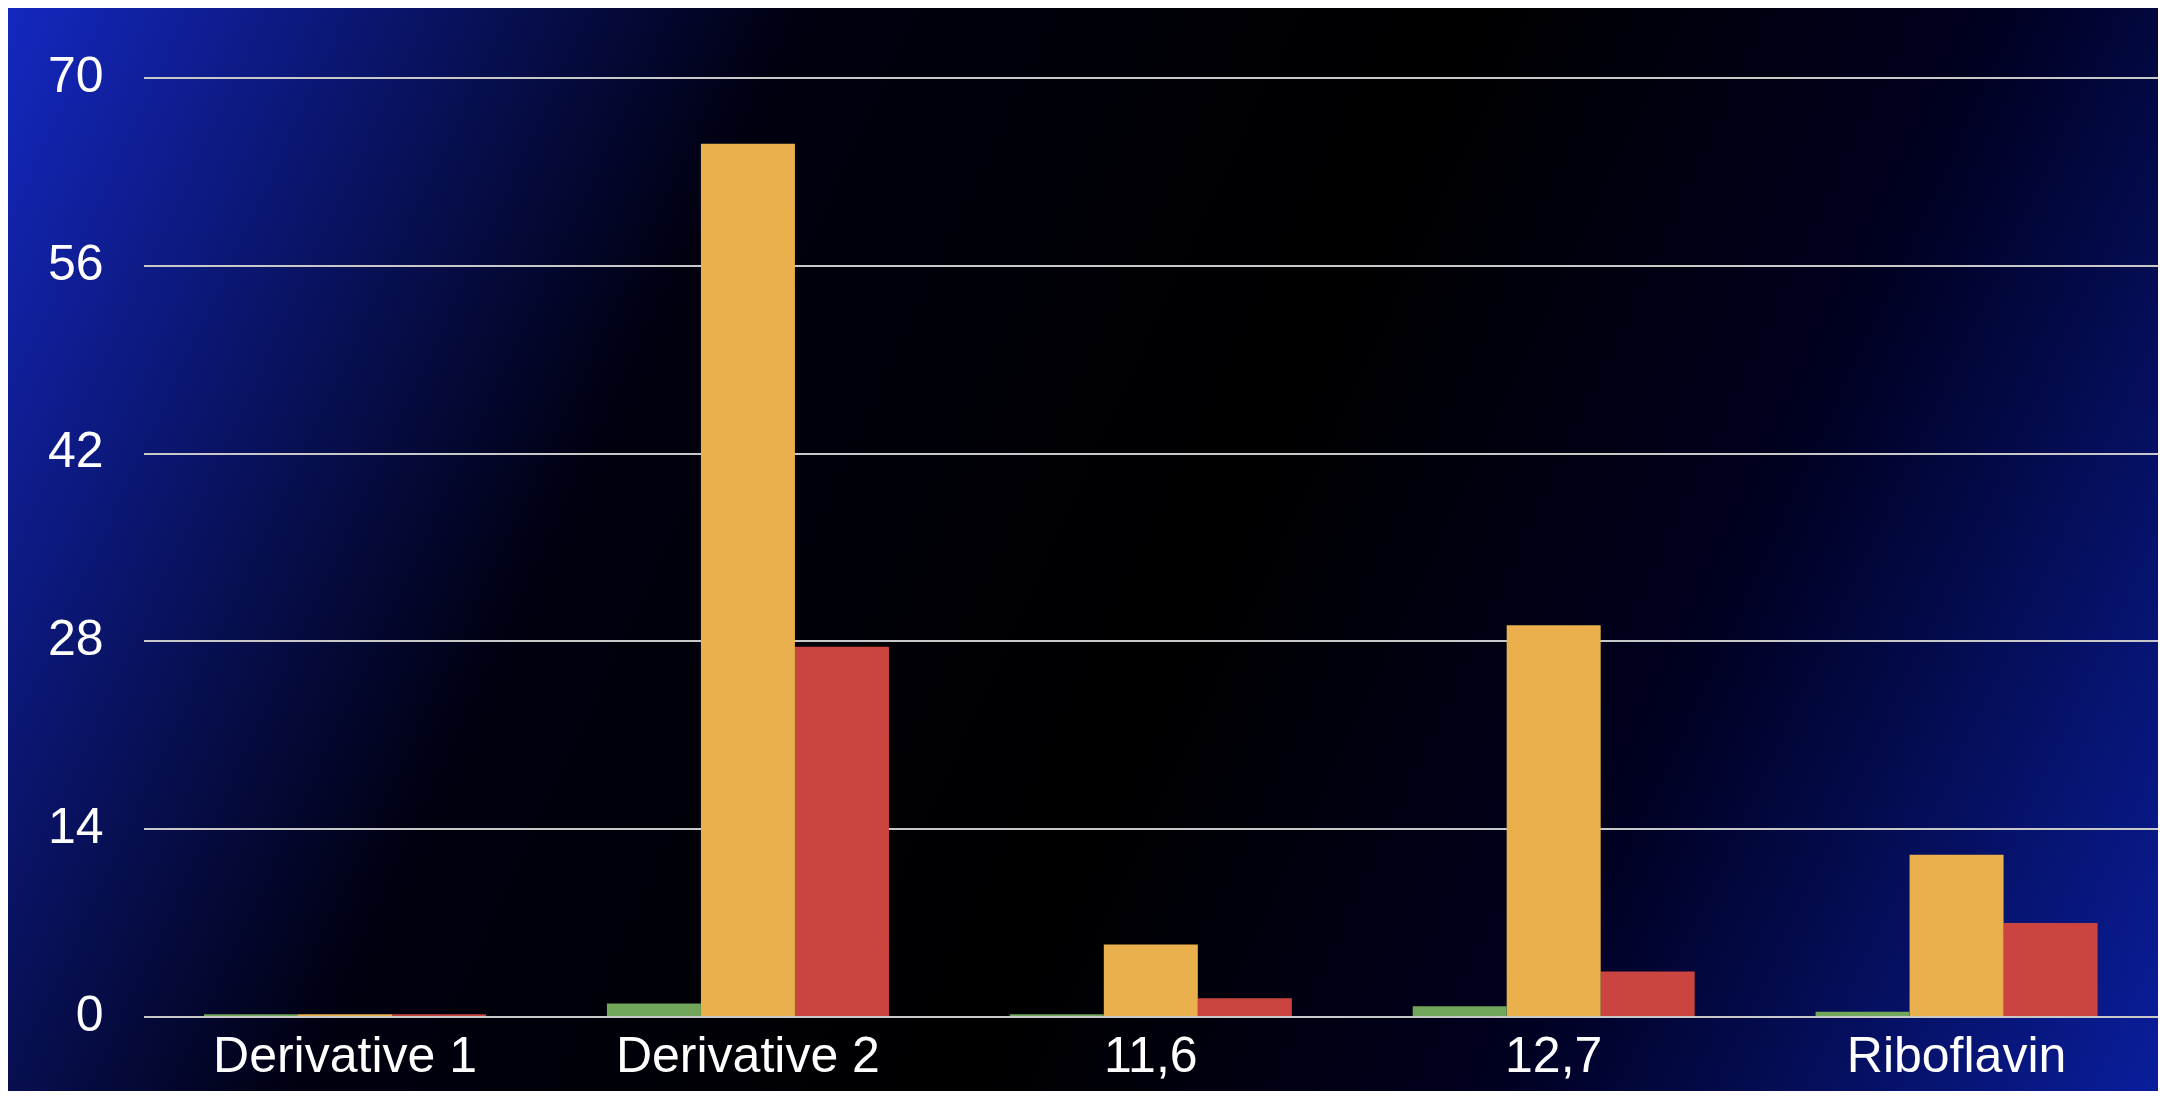 Image resolution: width=2166 pixels, height=1099 pixels. What do you see at coordinates (1956, 1054) in the screenshot?
I see `x-tick-label: Riboflavin` at bounding box center [1956, 1054].